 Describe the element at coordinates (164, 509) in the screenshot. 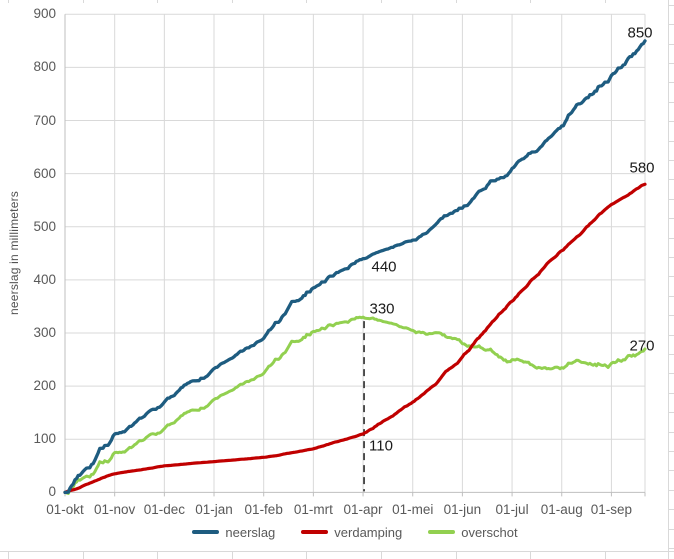

I see `x-tick-label: 01-dec` at that location.